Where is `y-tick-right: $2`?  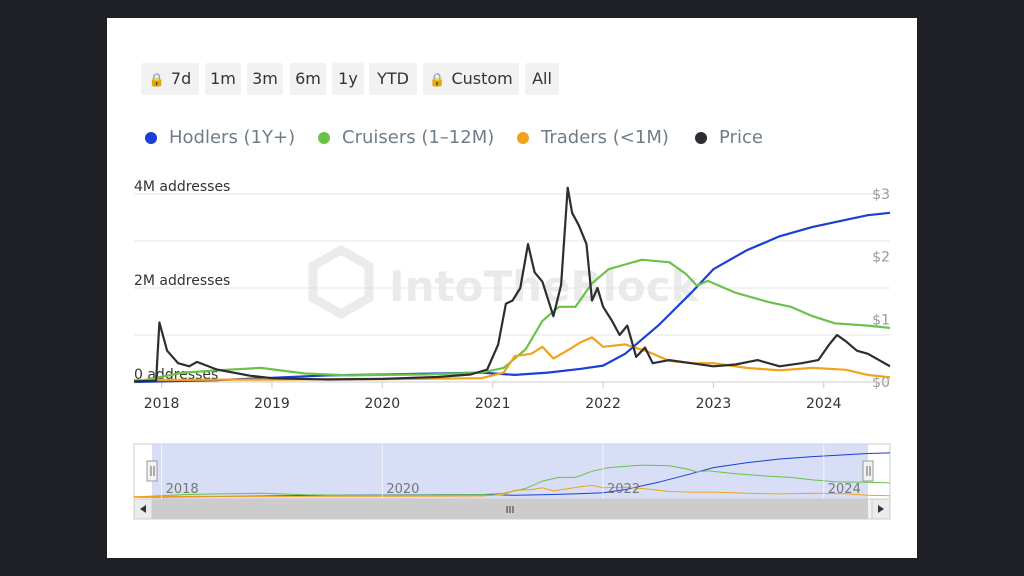
y-tick-right: $2 is located at coordinates (881, 258).